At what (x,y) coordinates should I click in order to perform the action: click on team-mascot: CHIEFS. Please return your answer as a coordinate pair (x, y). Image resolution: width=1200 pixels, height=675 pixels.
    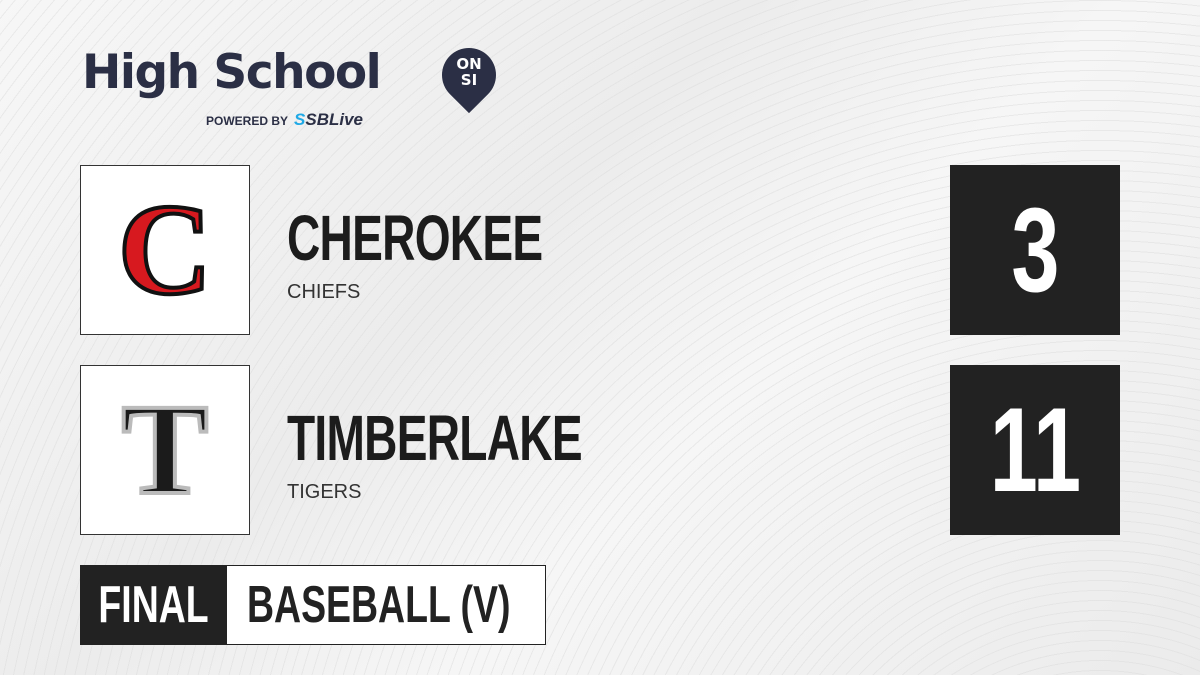
    Looking at the image, I should click on (324, 292).